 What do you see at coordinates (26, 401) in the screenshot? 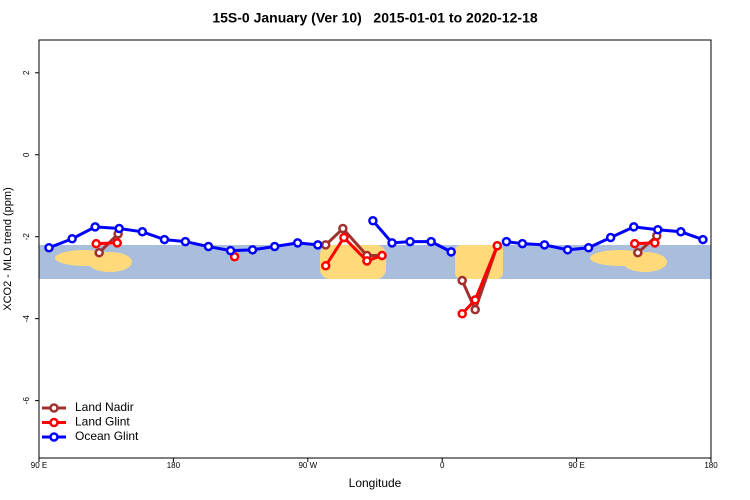
I see `y-tick-label: -6` at bounding box center [26, 401].